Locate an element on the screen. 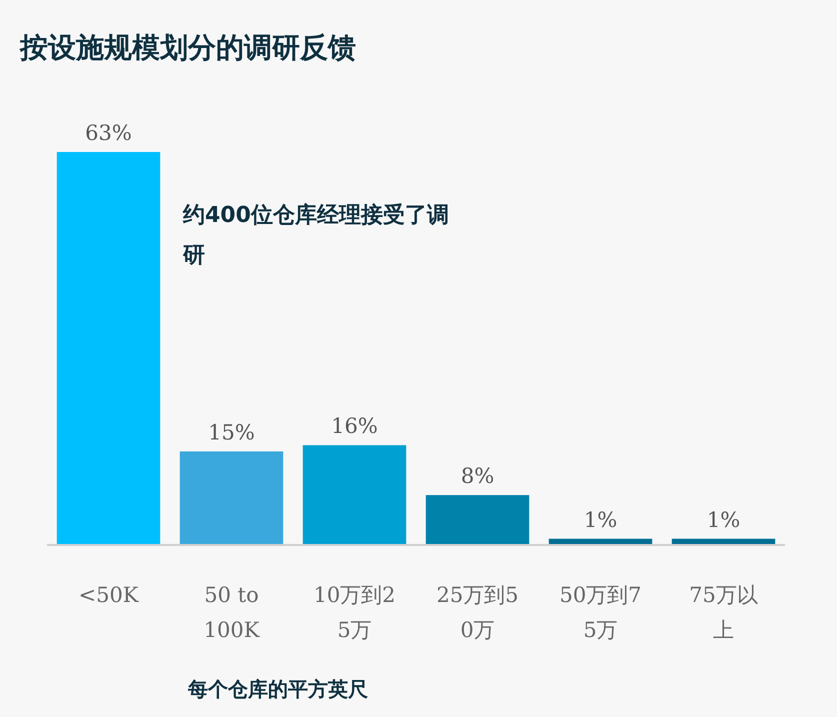 The width and height of the screenshot is (837, 717). x-tick-label: 75万以上 is located at coordinates (723, 612).